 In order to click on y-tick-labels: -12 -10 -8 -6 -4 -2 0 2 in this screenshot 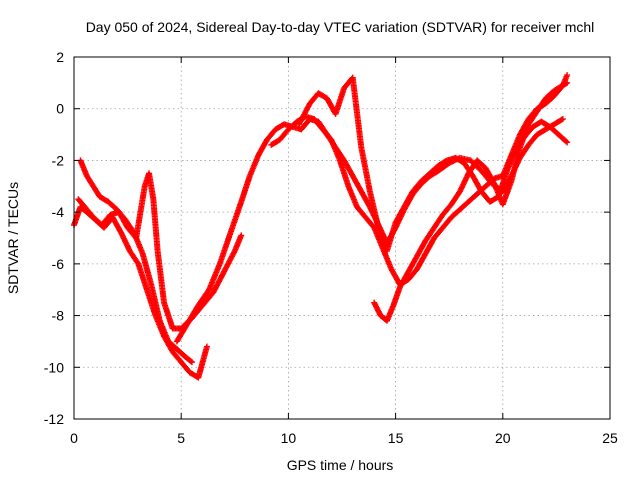, I will do `click(54, 238)`.